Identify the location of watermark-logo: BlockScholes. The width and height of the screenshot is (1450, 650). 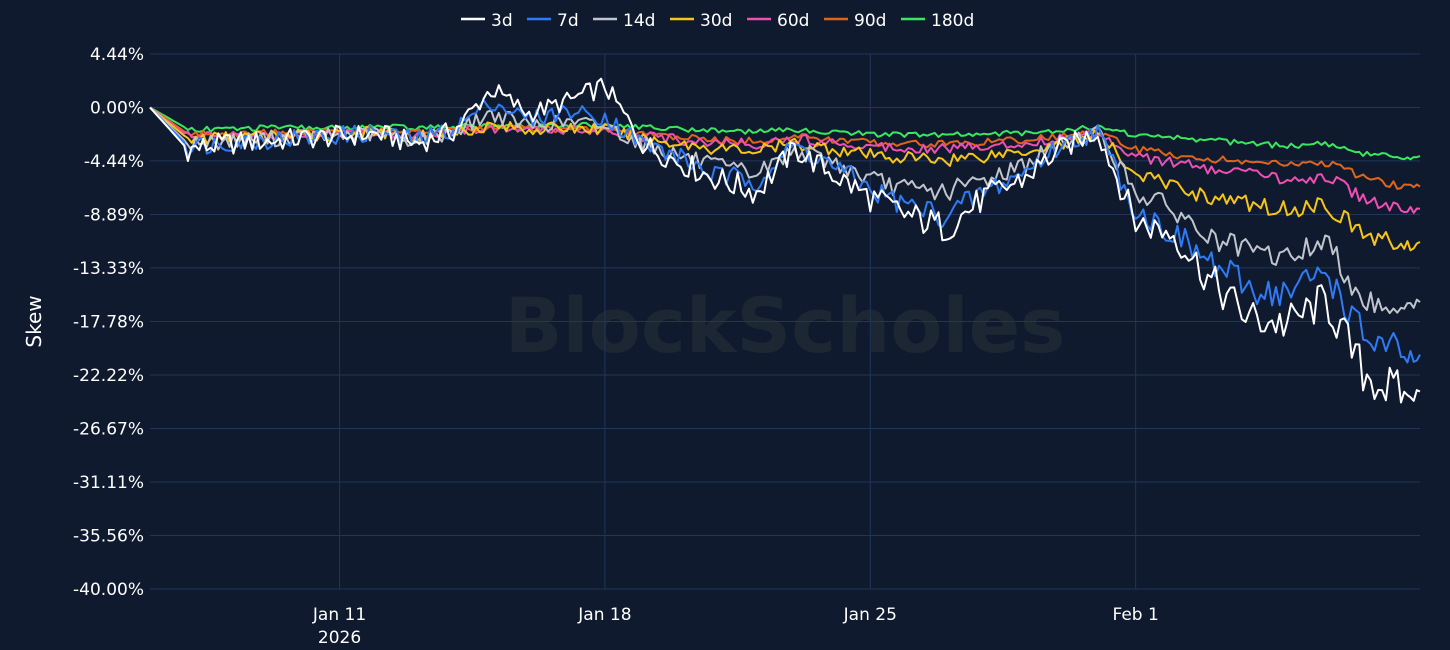
(785, 325).